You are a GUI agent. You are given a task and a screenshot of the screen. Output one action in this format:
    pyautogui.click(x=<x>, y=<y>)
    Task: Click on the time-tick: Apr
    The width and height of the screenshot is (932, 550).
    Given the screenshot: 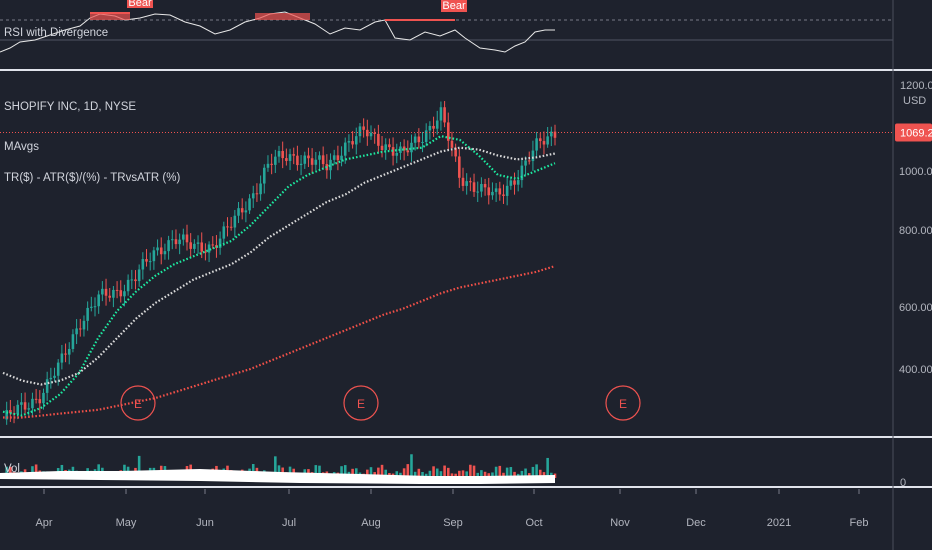 What is the action you would take?
    pyautogui.click(x=43, y=523)
    